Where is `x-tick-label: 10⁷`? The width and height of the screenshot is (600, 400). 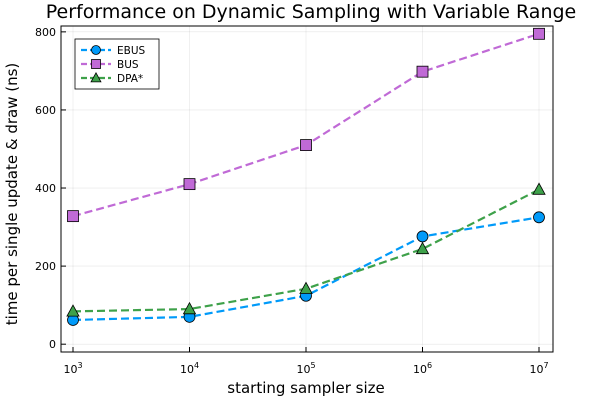
x-tick-label: 10⁷ is located at coordinates (538, 368).